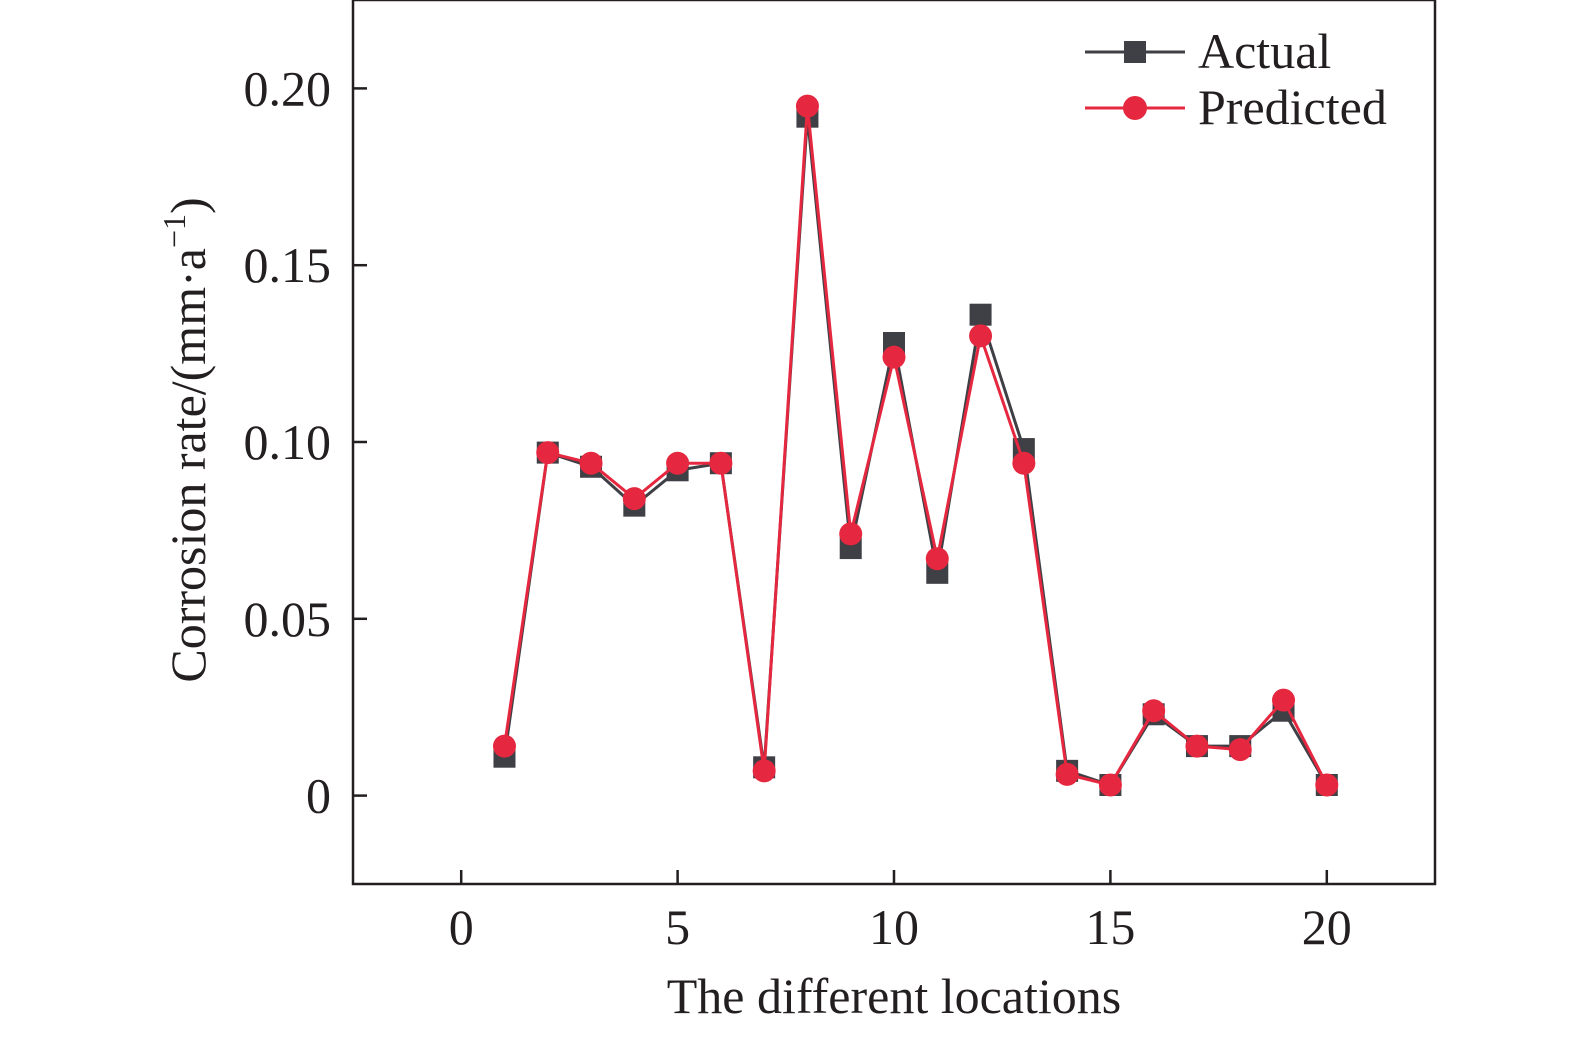 The width and height of the screenshot is (1575, 1040). I want to click on y-axis-title-superscript: −1, so click(174, 231).